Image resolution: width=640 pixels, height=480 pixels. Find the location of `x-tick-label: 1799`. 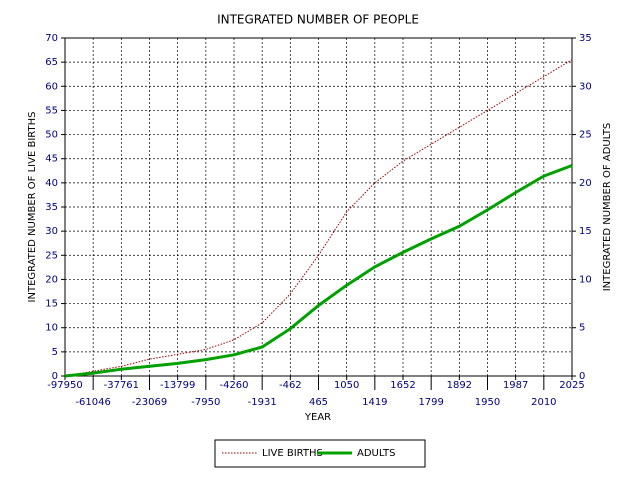

x-tick-label: 1799 is located at coordinates (430, 402).